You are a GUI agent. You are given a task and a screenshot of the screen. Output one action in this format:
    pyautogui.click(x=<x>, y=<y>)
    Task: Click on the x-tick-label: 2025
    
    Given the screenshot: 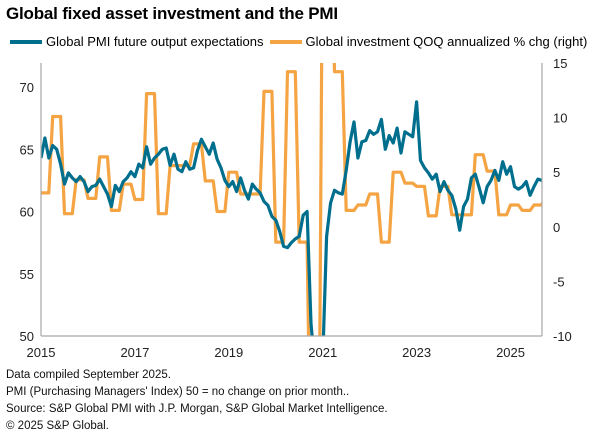 What is the action you would take?
    pyautogui.click(x=510, y=352)
    